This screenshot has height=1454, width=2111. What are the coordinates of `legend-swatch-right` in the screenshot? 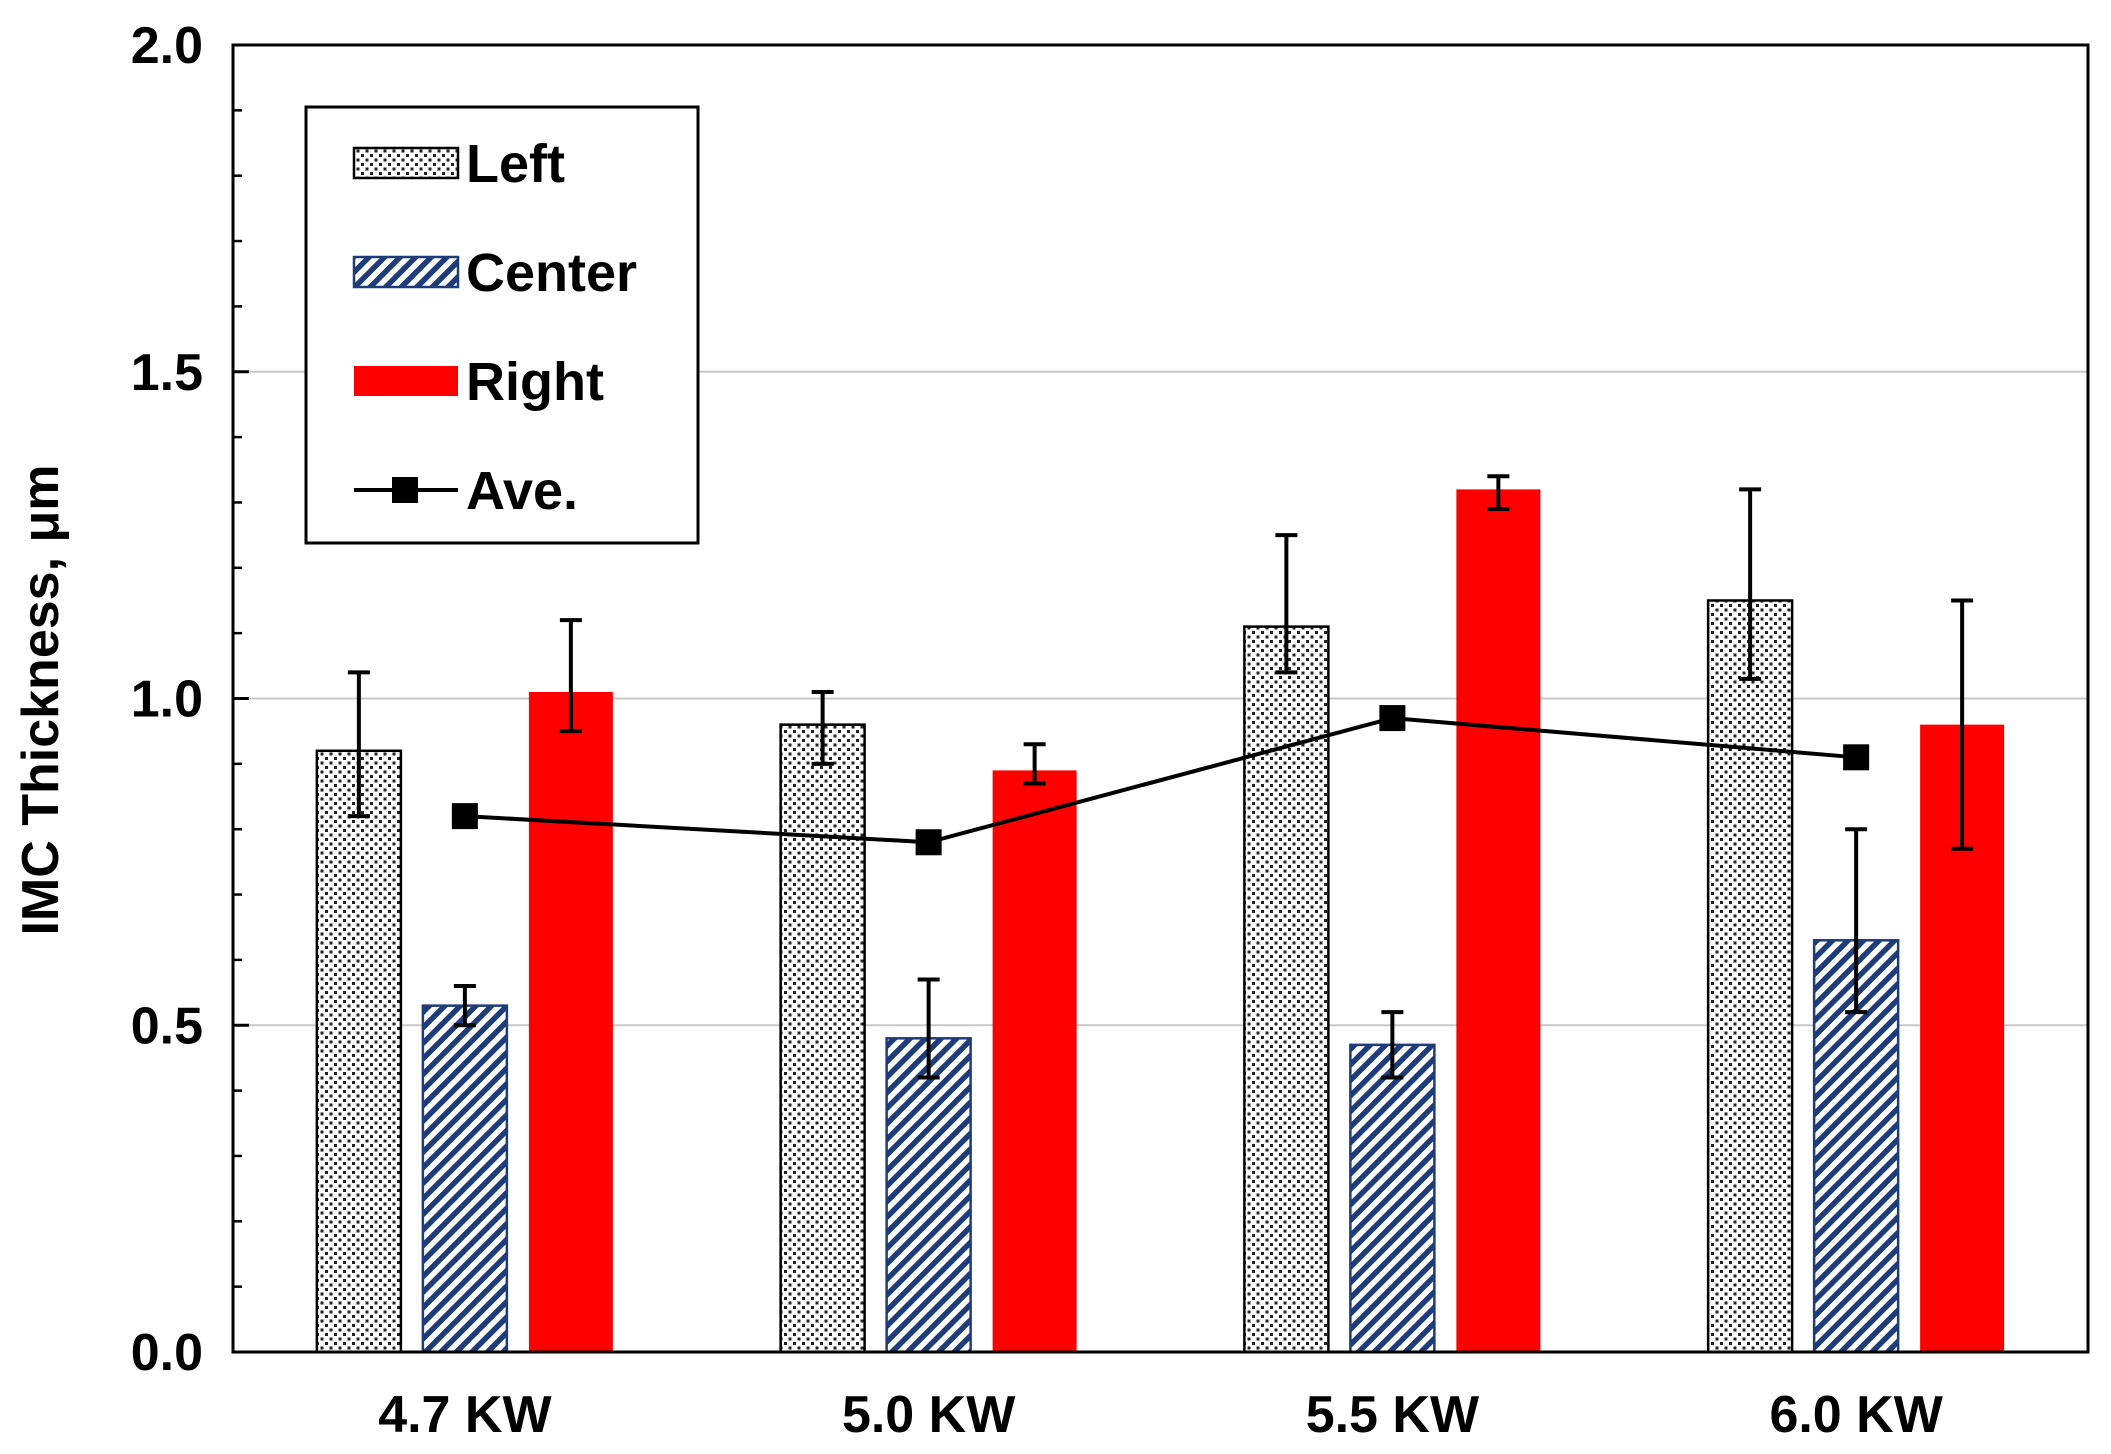 It's located at (406, 381).